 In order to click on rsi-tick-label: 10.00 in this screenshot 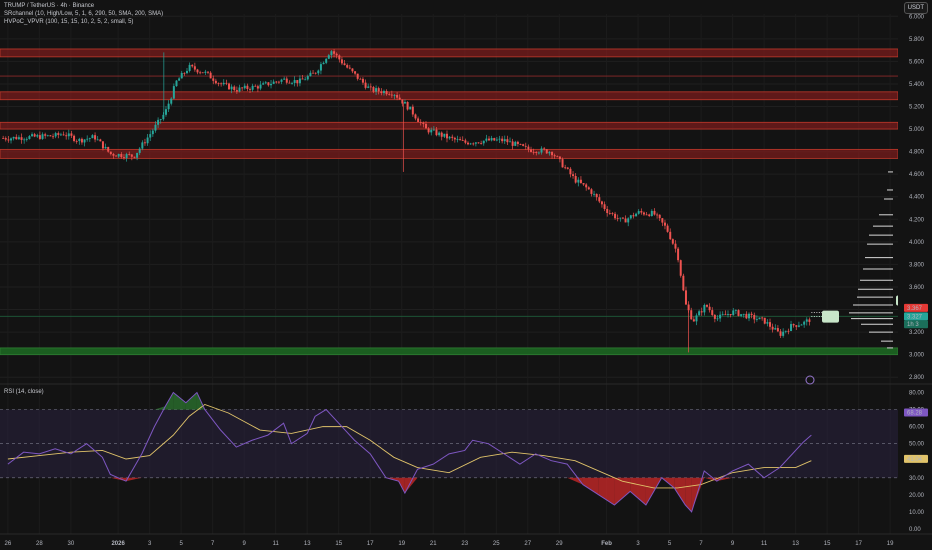, I will do `click(917, 513)`.